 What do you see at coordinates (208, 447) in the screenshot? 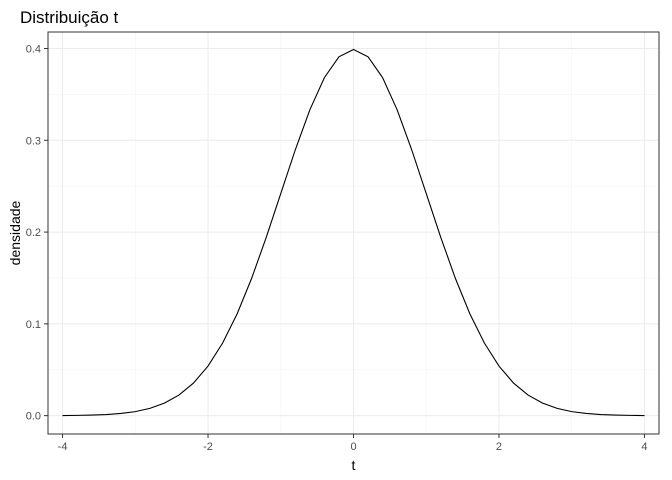
I see `x-tick-label: -2` at bounding box center [208, 447].